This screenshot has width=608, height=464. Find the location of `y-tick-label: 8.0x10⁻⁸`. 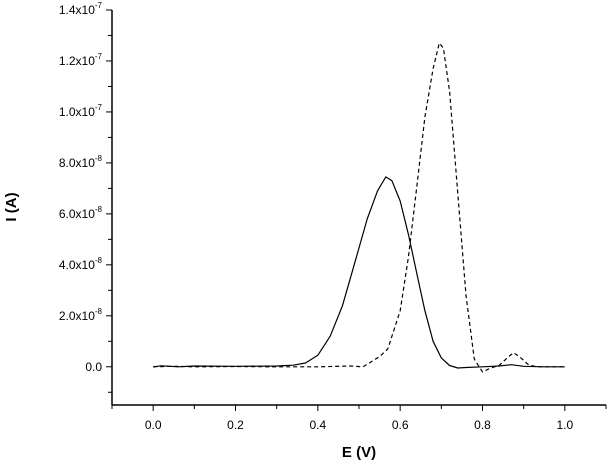

y-tick-label: 8.0x10⁻⁸ is located at coordinates (81, 162).